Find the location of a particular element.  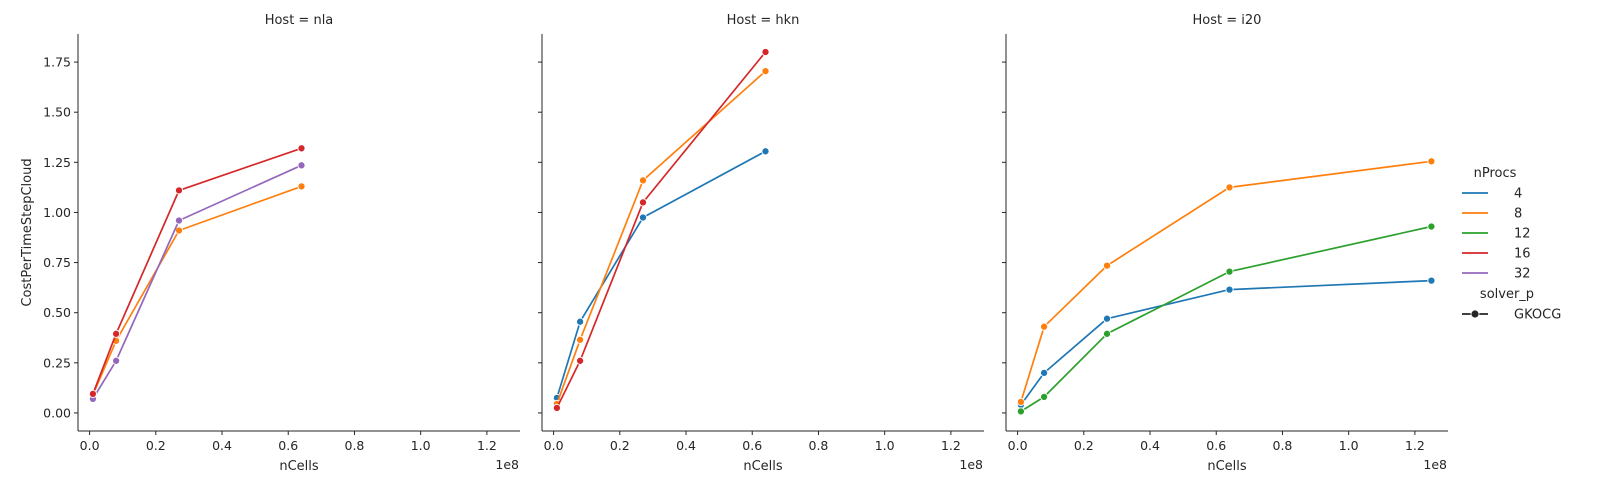

y-tick-label: 1.75 is located at coordinates (57, 62).